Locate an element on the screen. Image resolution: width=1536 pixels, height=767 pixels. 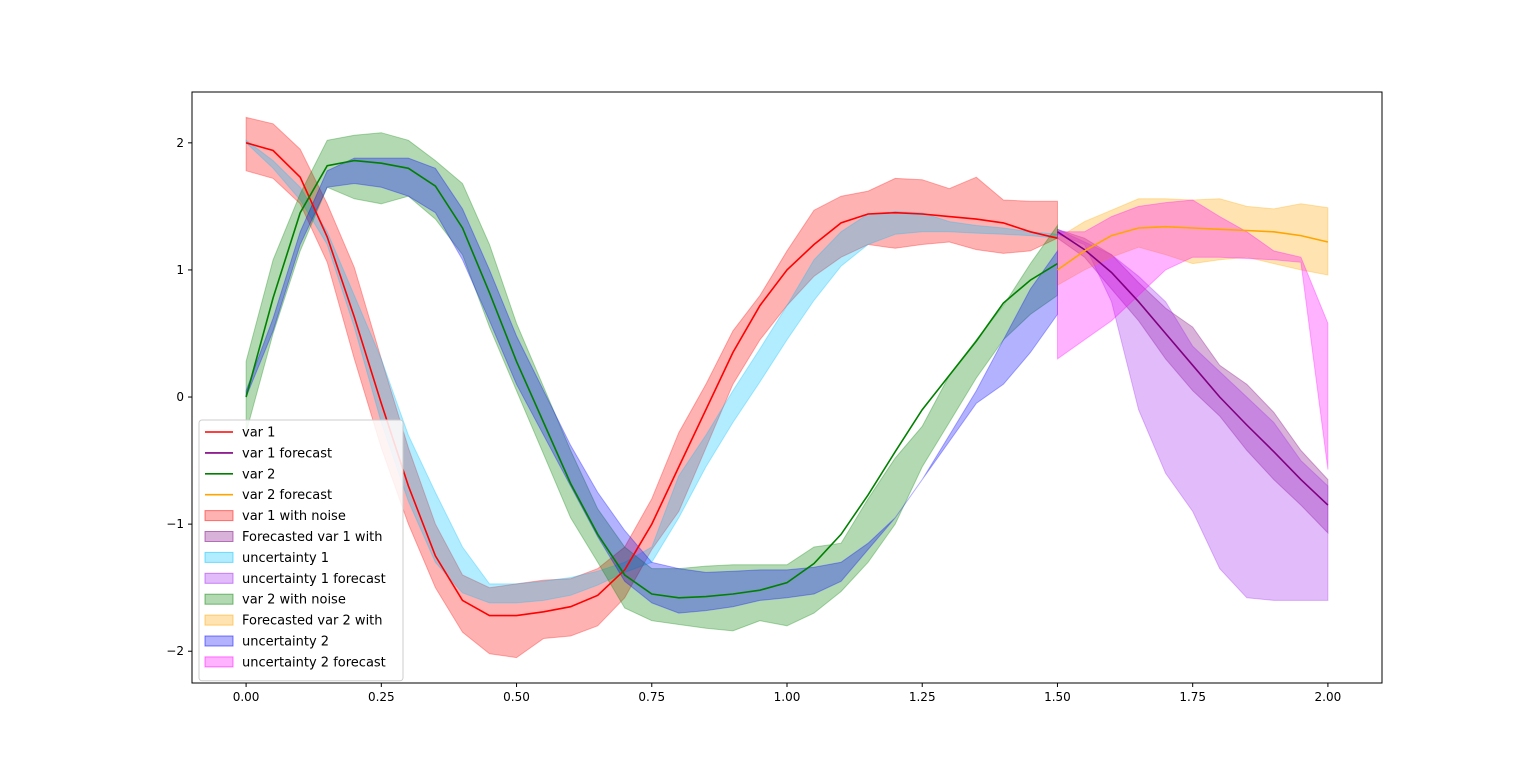
band-uncertainty-1-forecast is located at coordinates (1193, 414).